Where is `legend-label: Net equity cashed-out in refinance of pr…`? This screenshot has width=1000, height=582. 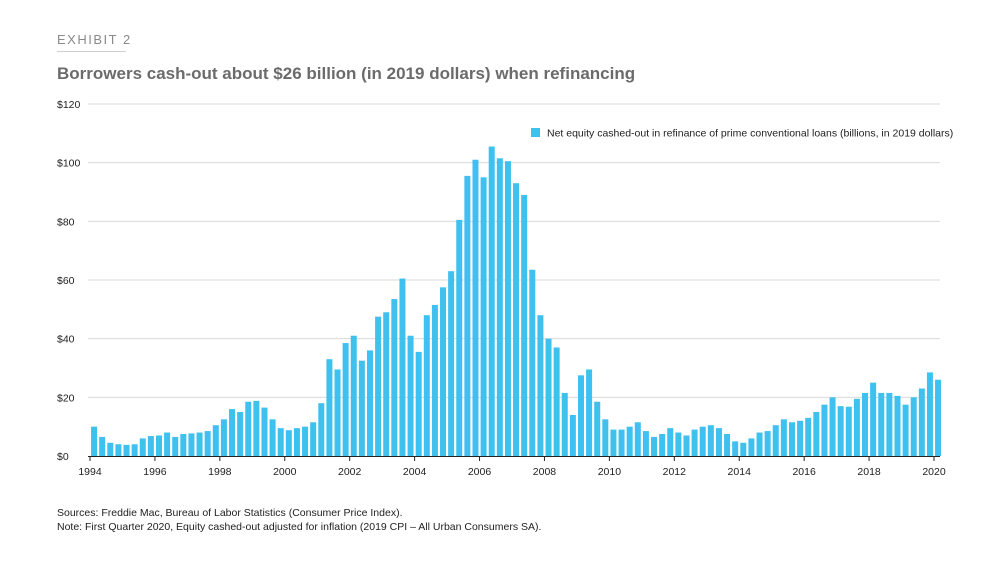
legend-label: Net equity cashed-out in refinance of pr… is located at coordinates (750, 134).